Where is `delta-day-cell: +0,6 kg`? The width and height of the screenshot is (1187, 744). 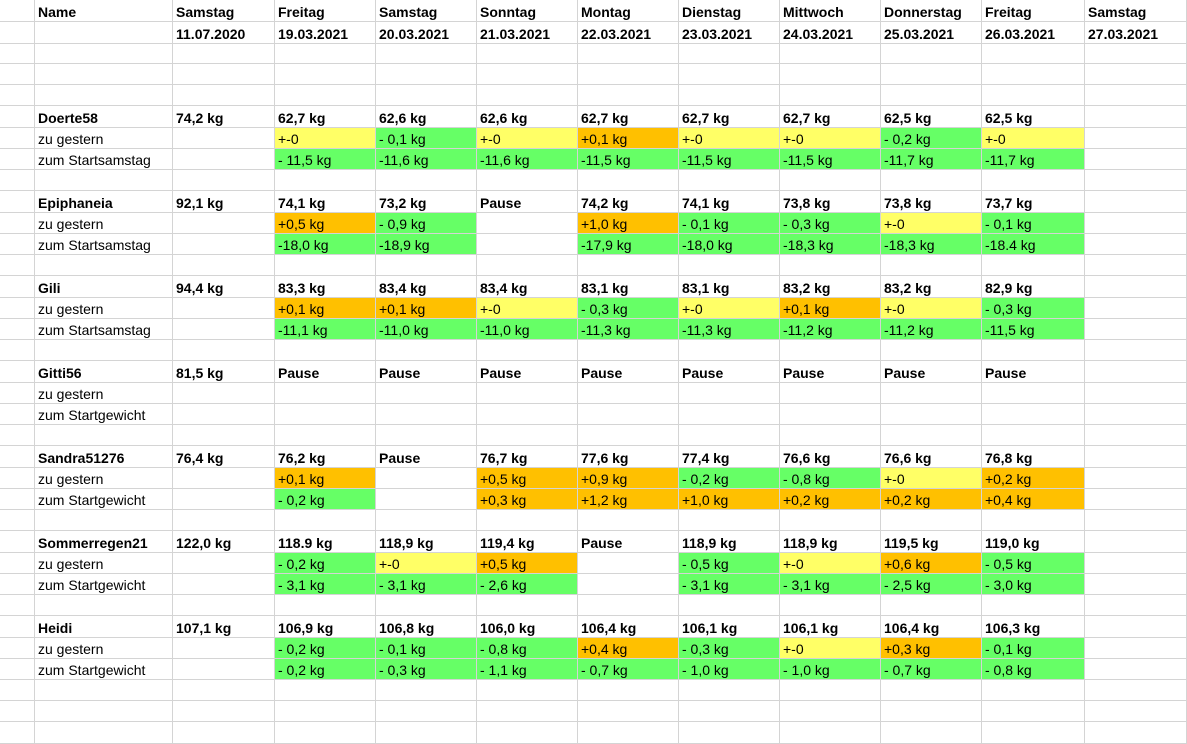 delta-day-cell: +0,6 kg is located at coordinates (931, 563).